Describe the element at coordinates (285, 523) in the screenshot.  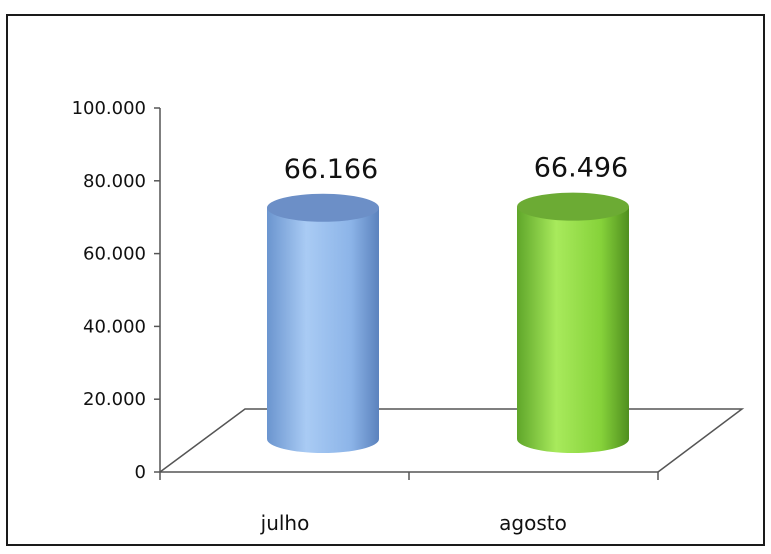
I see `x-tick-label: julho` at that location.